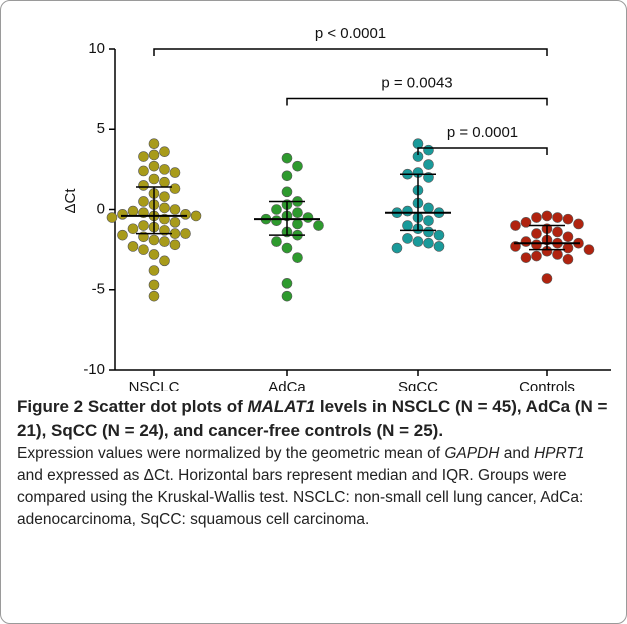  I want to click on y-tick-label: 0, so click(101, 208).